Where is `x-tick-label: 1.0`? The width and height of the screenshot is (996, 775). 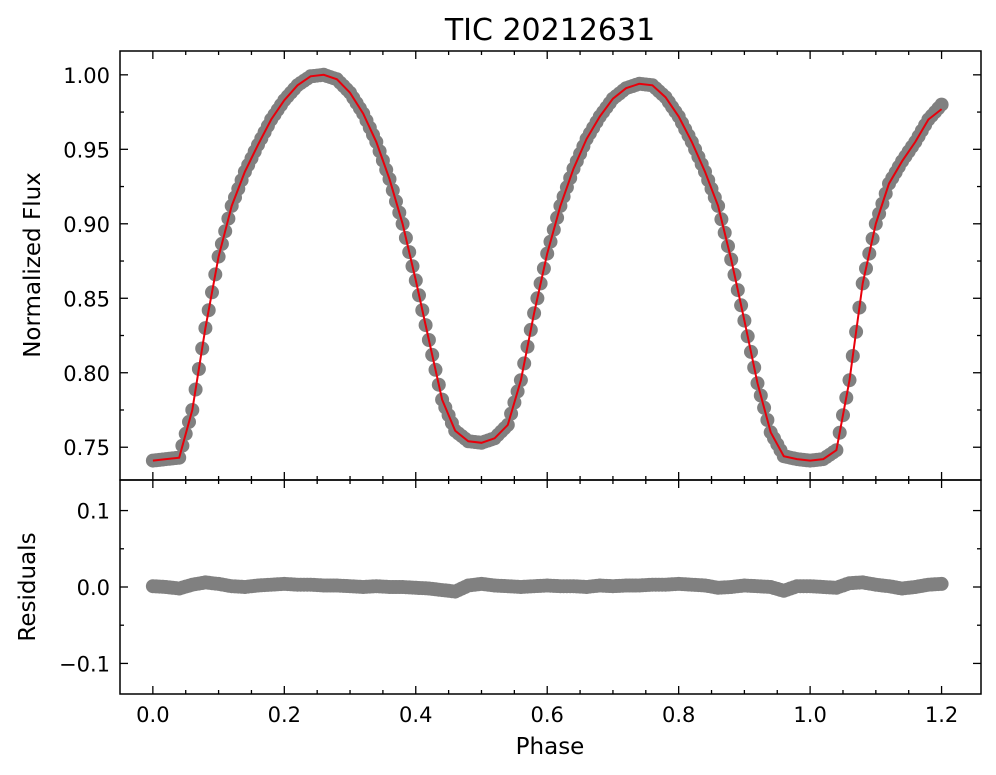
x-tick-label: 1.0 is located at coordinates (809, 715).